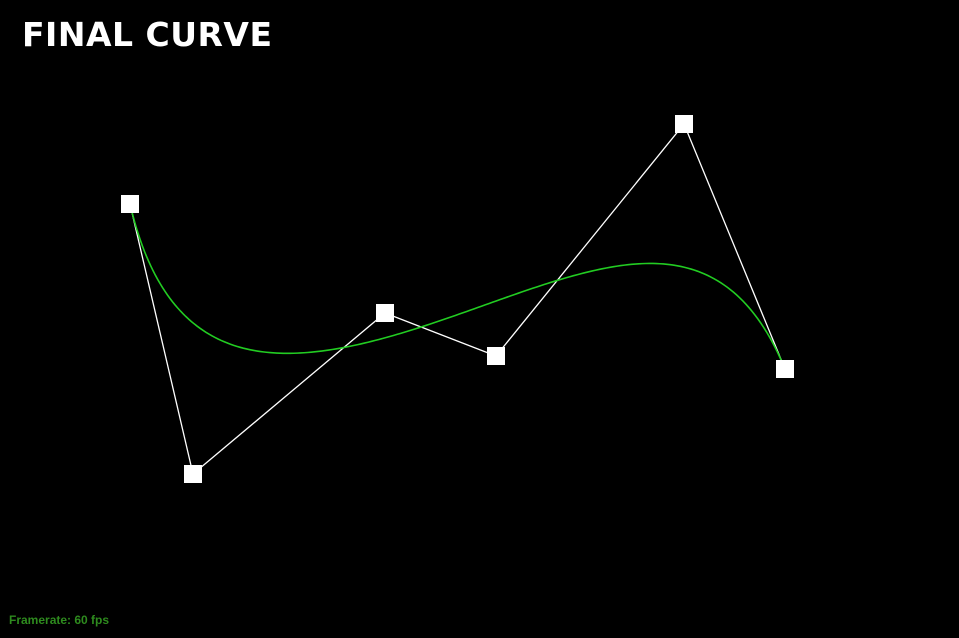  What do you see at coordinates (59, 620) in the screenshot?
I see `framerate-readout: Framerate: 60 fps` at bounding box center [59, 620].